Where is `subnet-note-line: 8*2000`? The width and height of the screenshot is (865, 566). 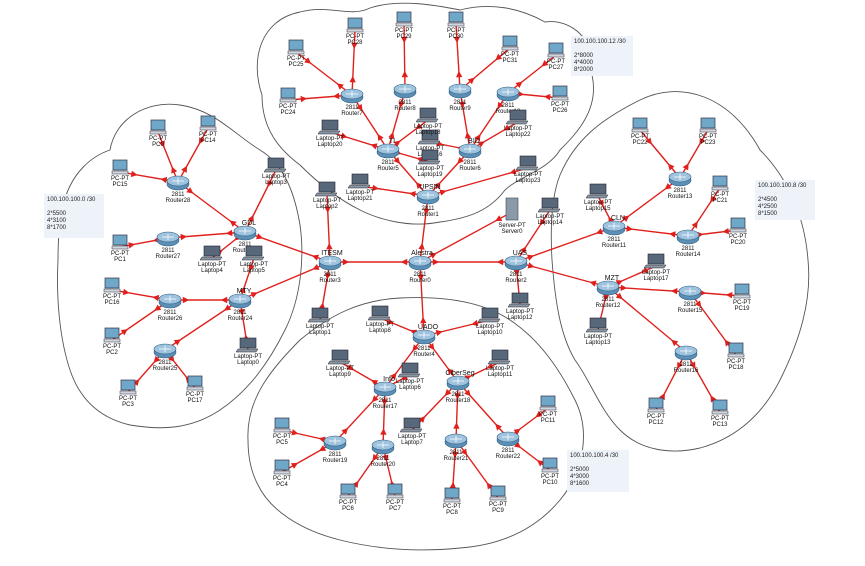 subnet-note-line: 8*2000 is located at coordinates (584, 70).